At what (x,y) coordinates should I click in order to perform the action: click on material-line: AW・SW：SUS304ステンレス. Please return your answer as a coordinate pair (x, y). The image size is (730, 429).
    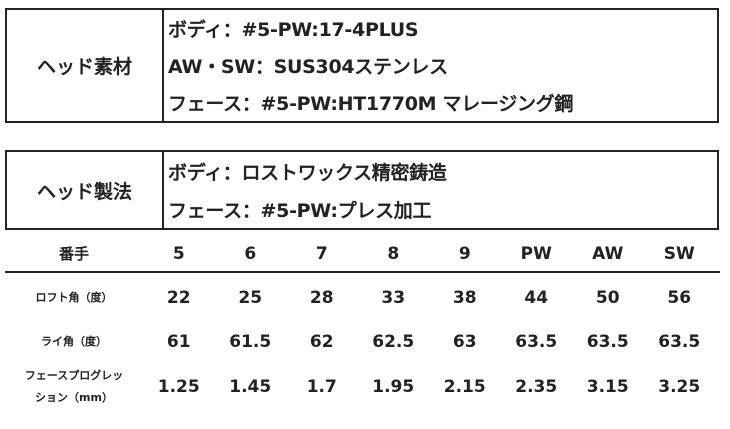
    Looking at the image, I should click on (308, 67).